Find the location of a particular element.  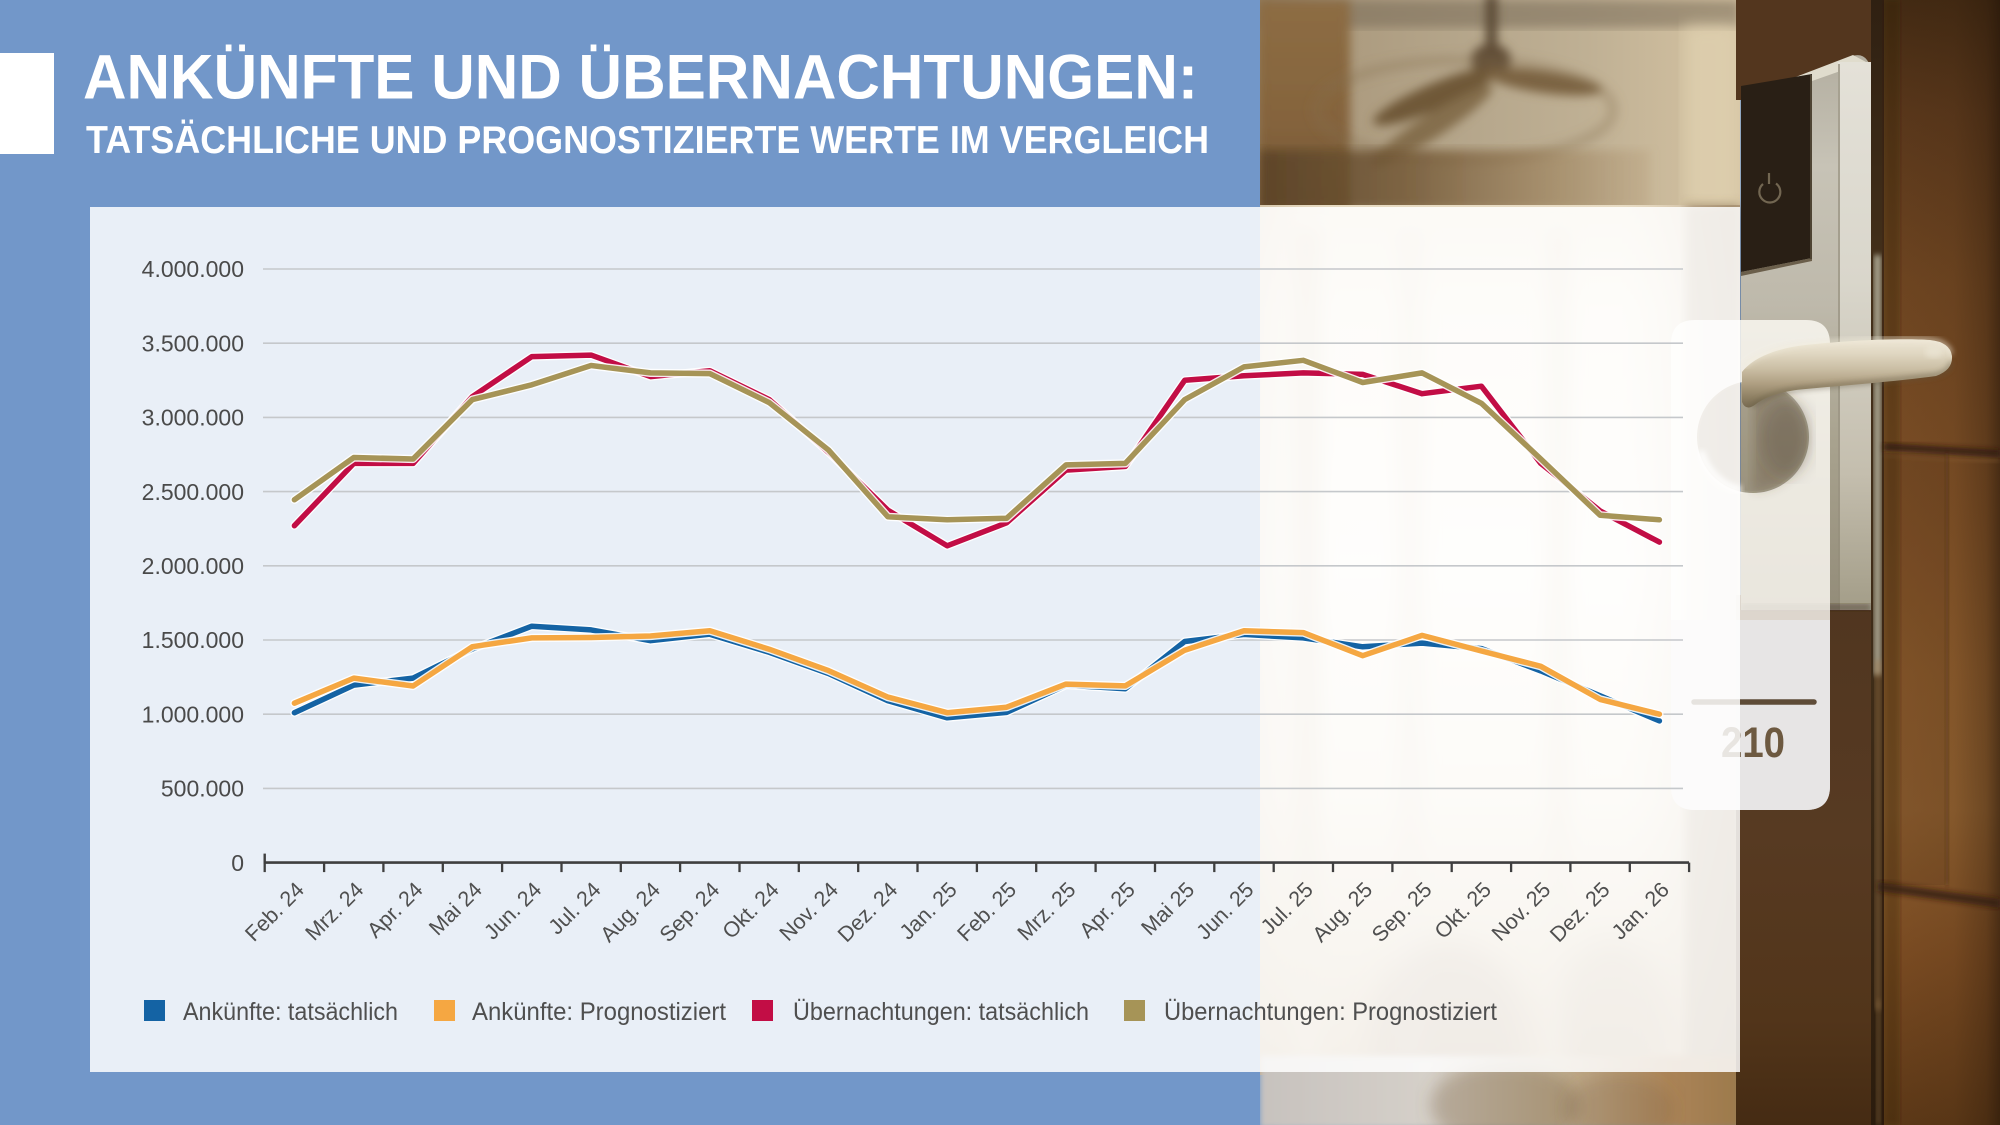

svg-text: Okt. 24 is located at coordinates (751, 911).